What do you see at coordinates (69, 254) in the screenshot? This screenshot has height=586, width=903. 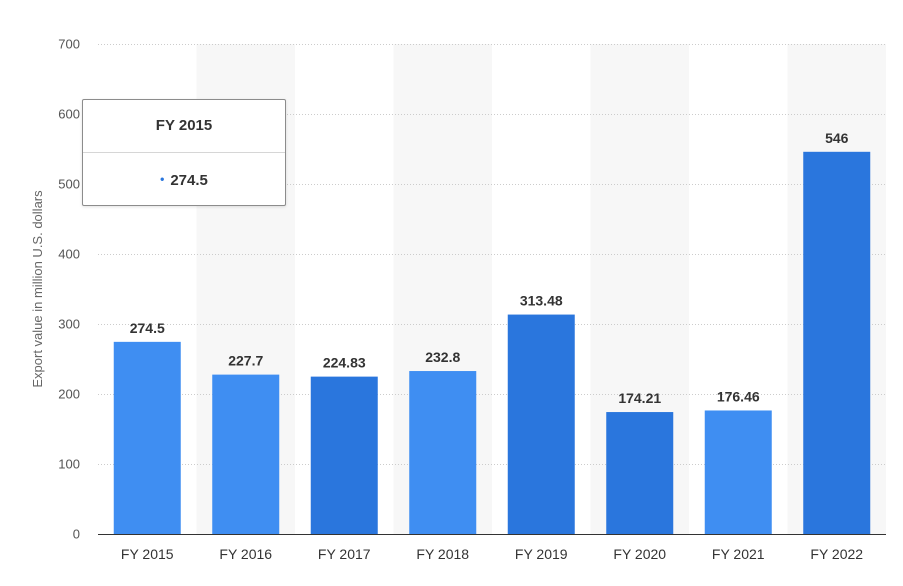 I see `y-tick-label: 400` at bounding box center [69, 254].